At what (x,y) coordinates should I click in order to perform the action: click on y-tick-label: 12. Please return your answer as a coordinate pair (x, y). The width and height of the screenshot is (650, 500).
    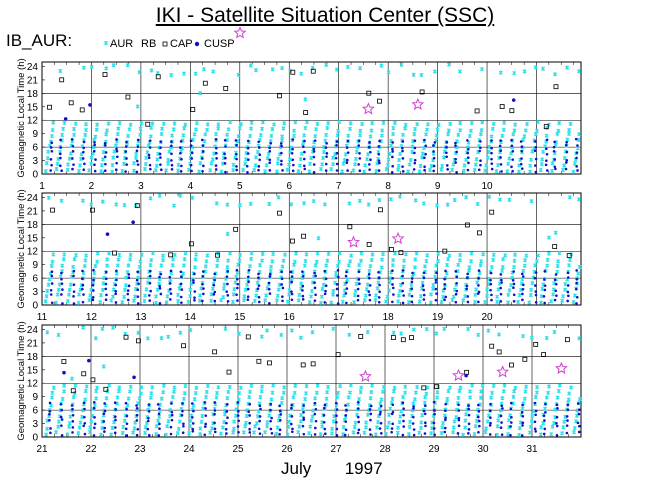
    Looking at the image, I should click on (33, 252).